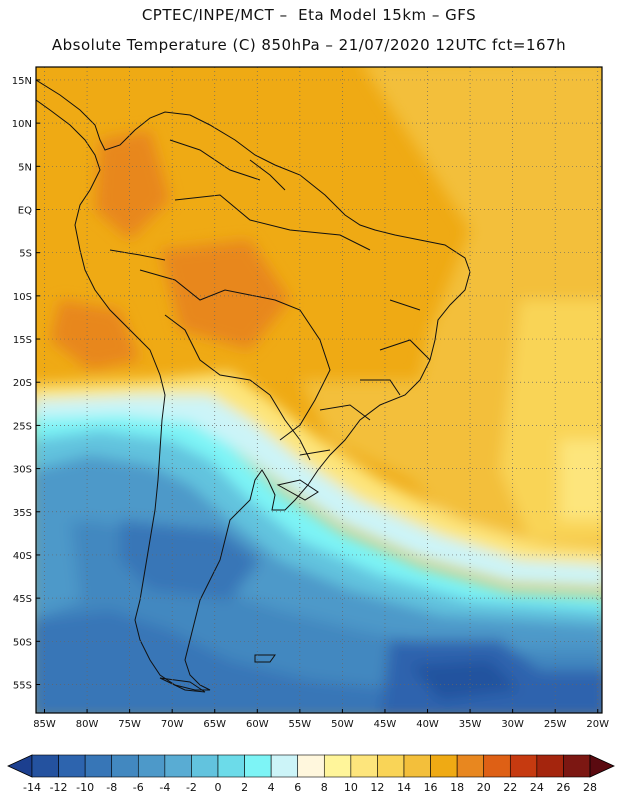 The image size is (618, 800). Describe the element at coordinates (510, 787) in the screenshot. I see `colorbar-label: 22` at that location.